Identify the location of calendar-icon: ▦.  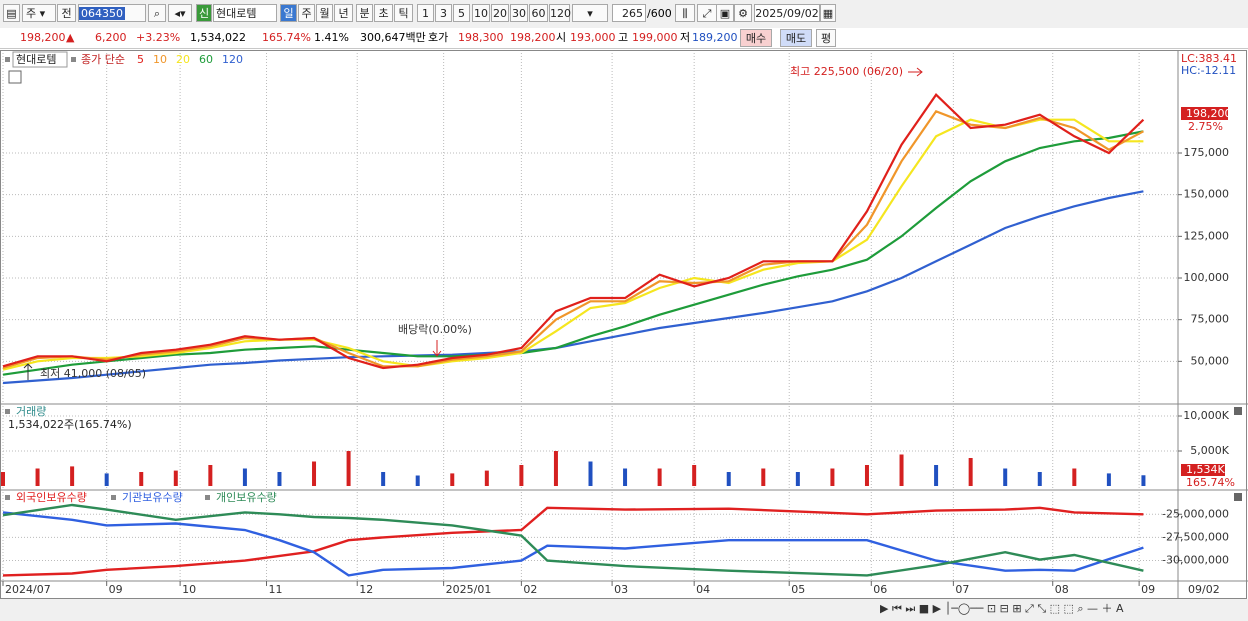
(828, 13).